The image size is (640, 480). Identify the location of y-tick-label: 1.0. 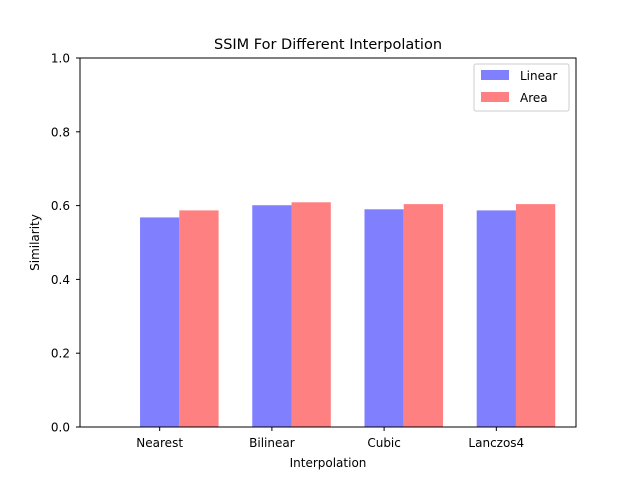
(60, 59).